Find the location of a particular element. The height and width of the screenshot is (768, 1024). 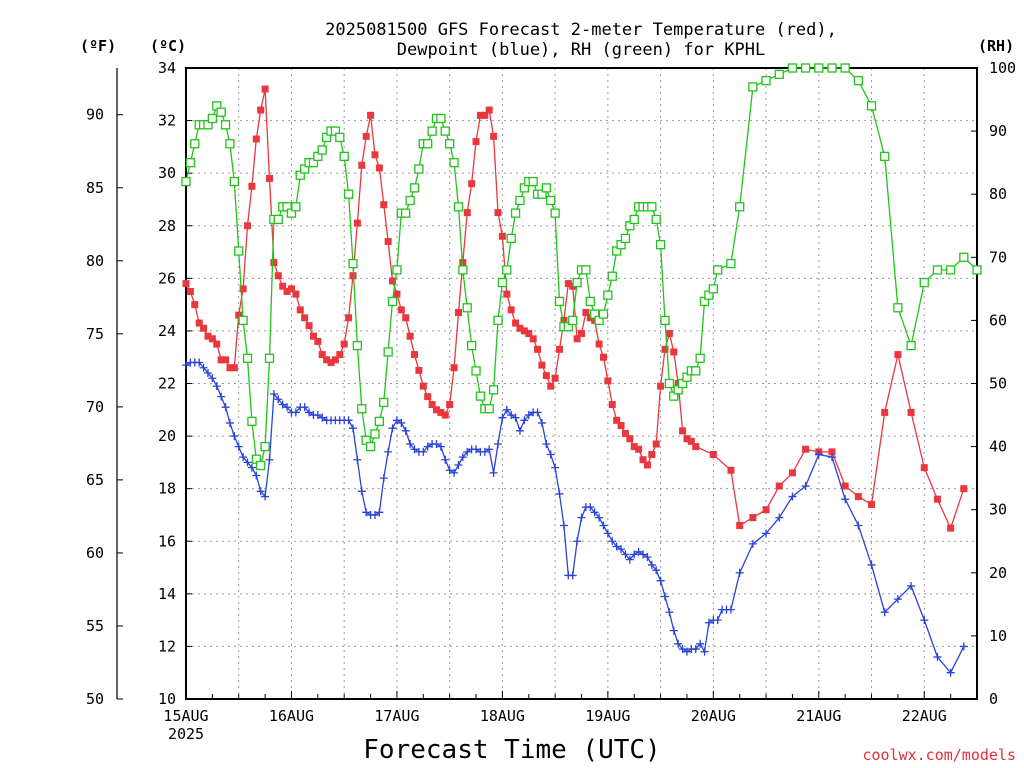

tick-label-rh: 90 is located at coordinates (998, 131).